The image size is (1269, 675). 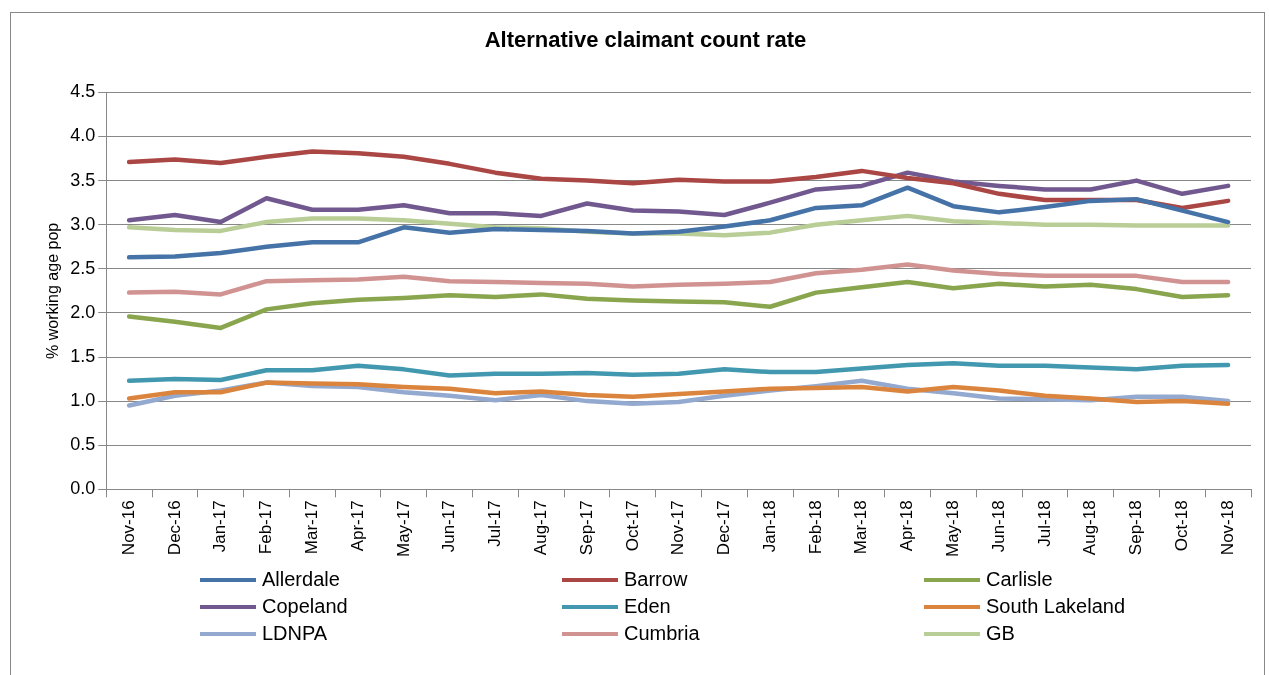 I want to click on legend-label: GB, so click(x=1000, y=633).